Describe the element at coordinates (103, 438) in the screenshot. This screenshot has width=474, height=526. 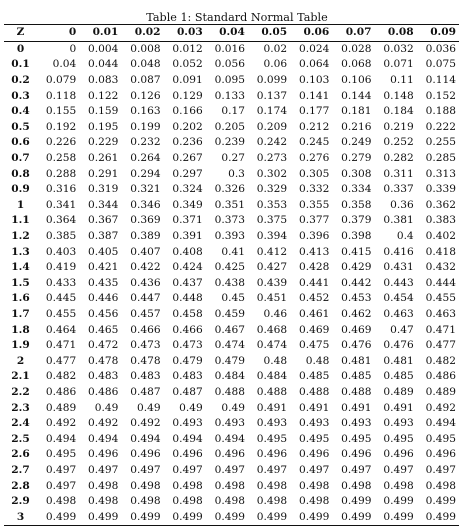
I see `table-cell: 0.494` at that location.